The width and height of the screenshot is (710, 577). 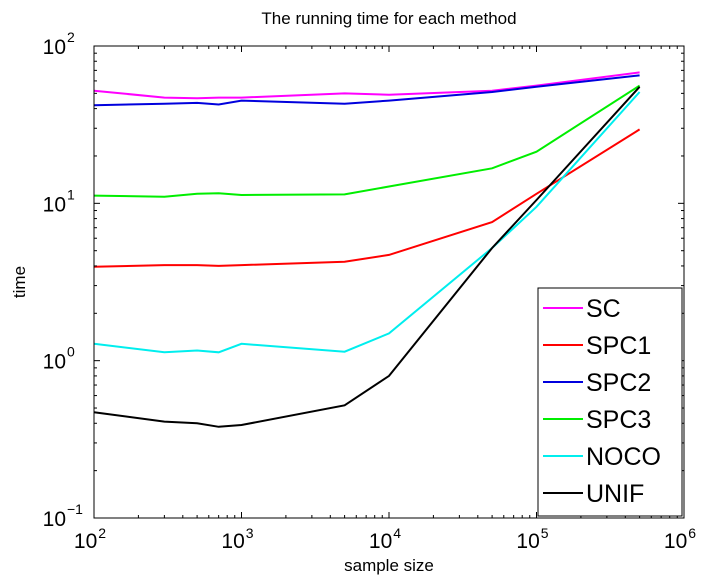 I want to click on series-line-sc, so click(x=366, y=85).